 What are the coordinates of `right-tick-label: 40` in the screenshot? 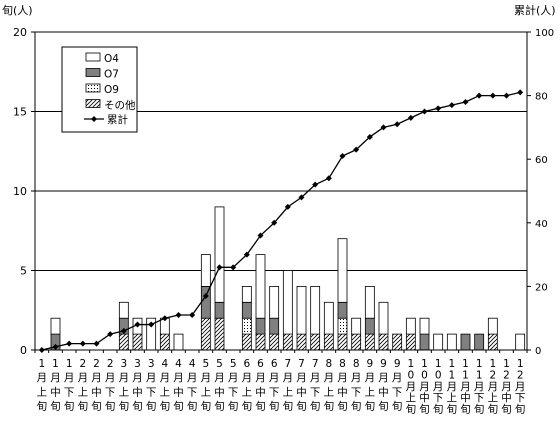 It's located at (541, 224).